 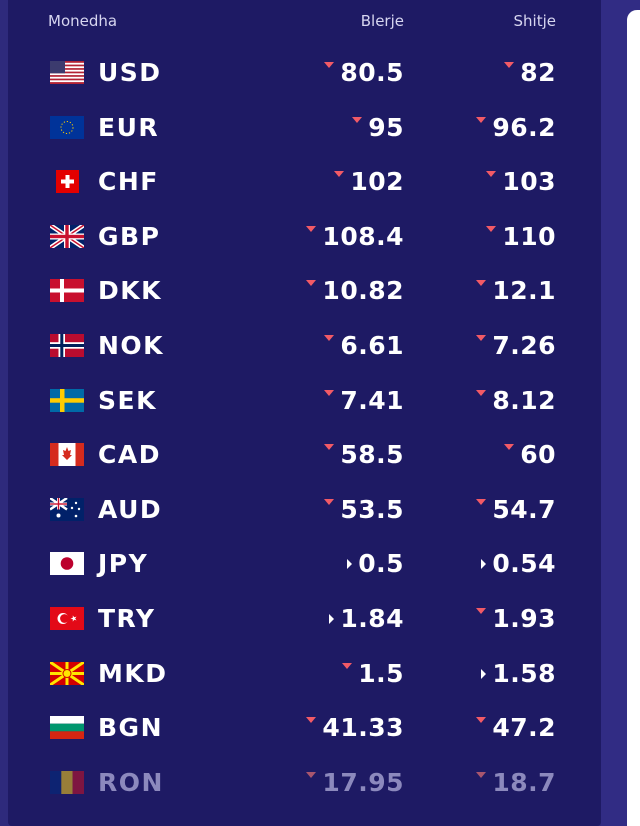 I want to click on currency-code: EUR, so click(x=129, y=127).